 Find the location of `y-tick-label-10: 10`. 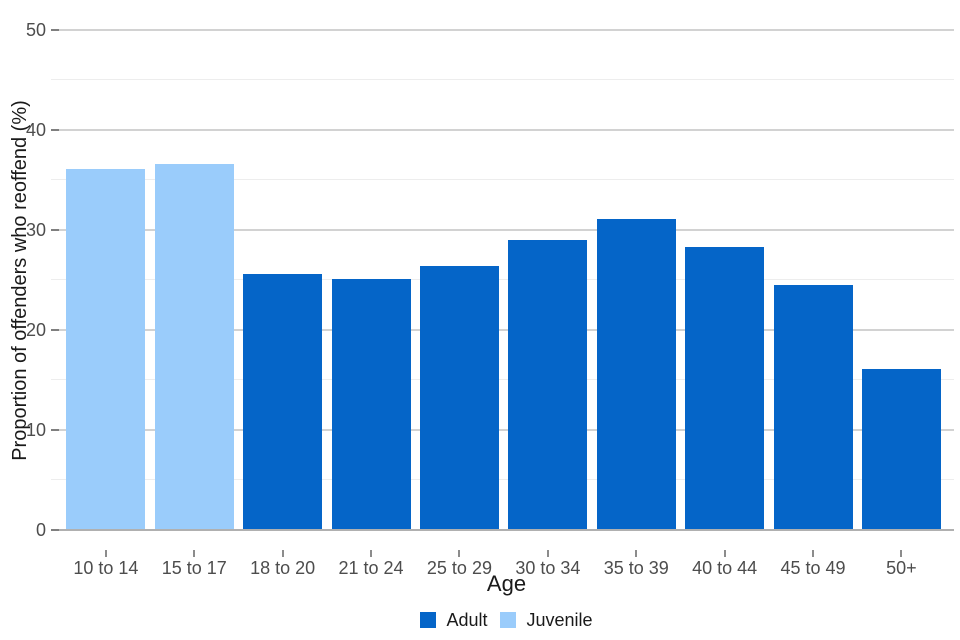

y-tick-label-10: 10 is located at coordinates (35, 430).